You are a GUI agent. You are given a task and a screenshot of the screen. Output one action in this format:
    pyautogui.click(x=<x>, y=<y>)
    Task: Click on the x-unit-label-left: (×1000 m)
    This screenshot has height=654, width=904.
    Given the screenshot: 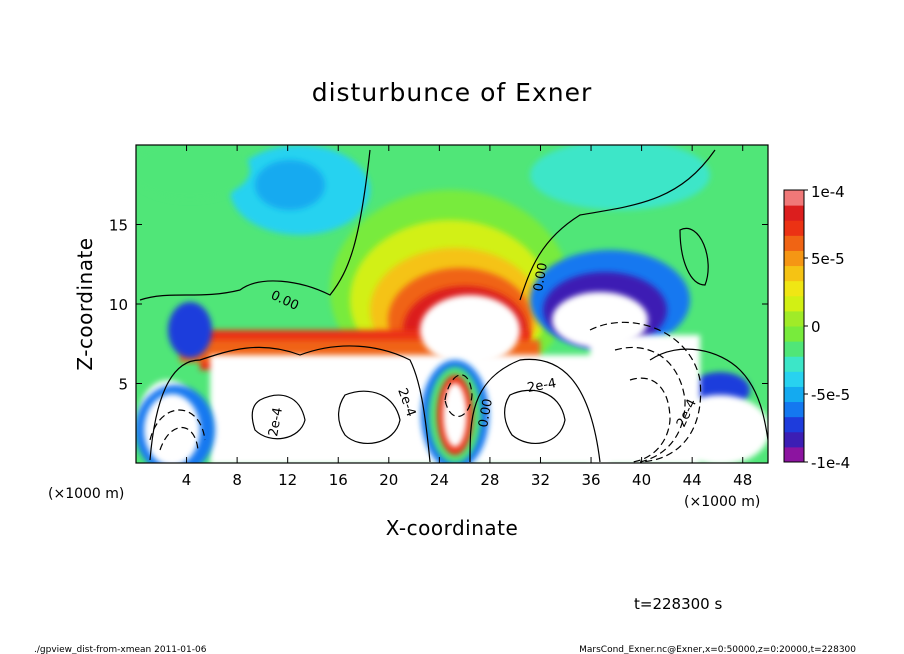 What is the action you would take?
    pyautogui.click(x=86, y=494)
    